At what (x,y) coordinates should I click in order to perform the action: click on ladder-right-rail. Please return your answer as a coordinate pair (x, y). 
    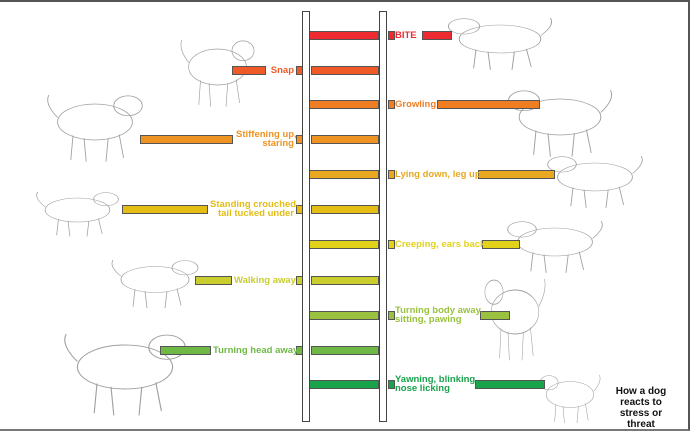
    Looking at the image, I should click on (383, 216).